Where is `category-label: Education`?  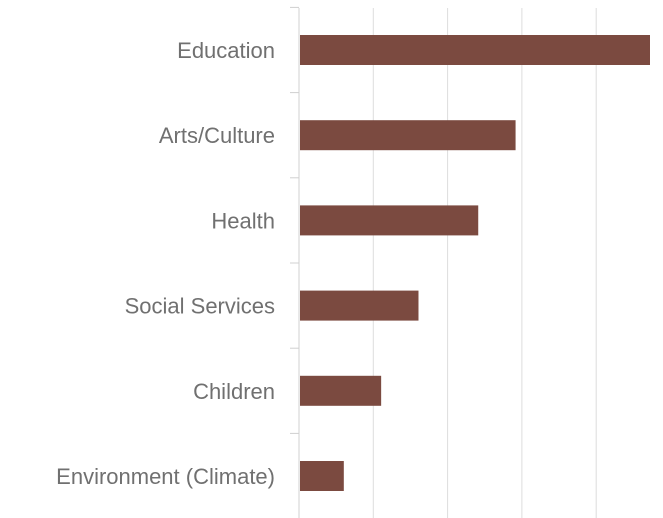
category-label: Education is located at coordinates (226, 50).